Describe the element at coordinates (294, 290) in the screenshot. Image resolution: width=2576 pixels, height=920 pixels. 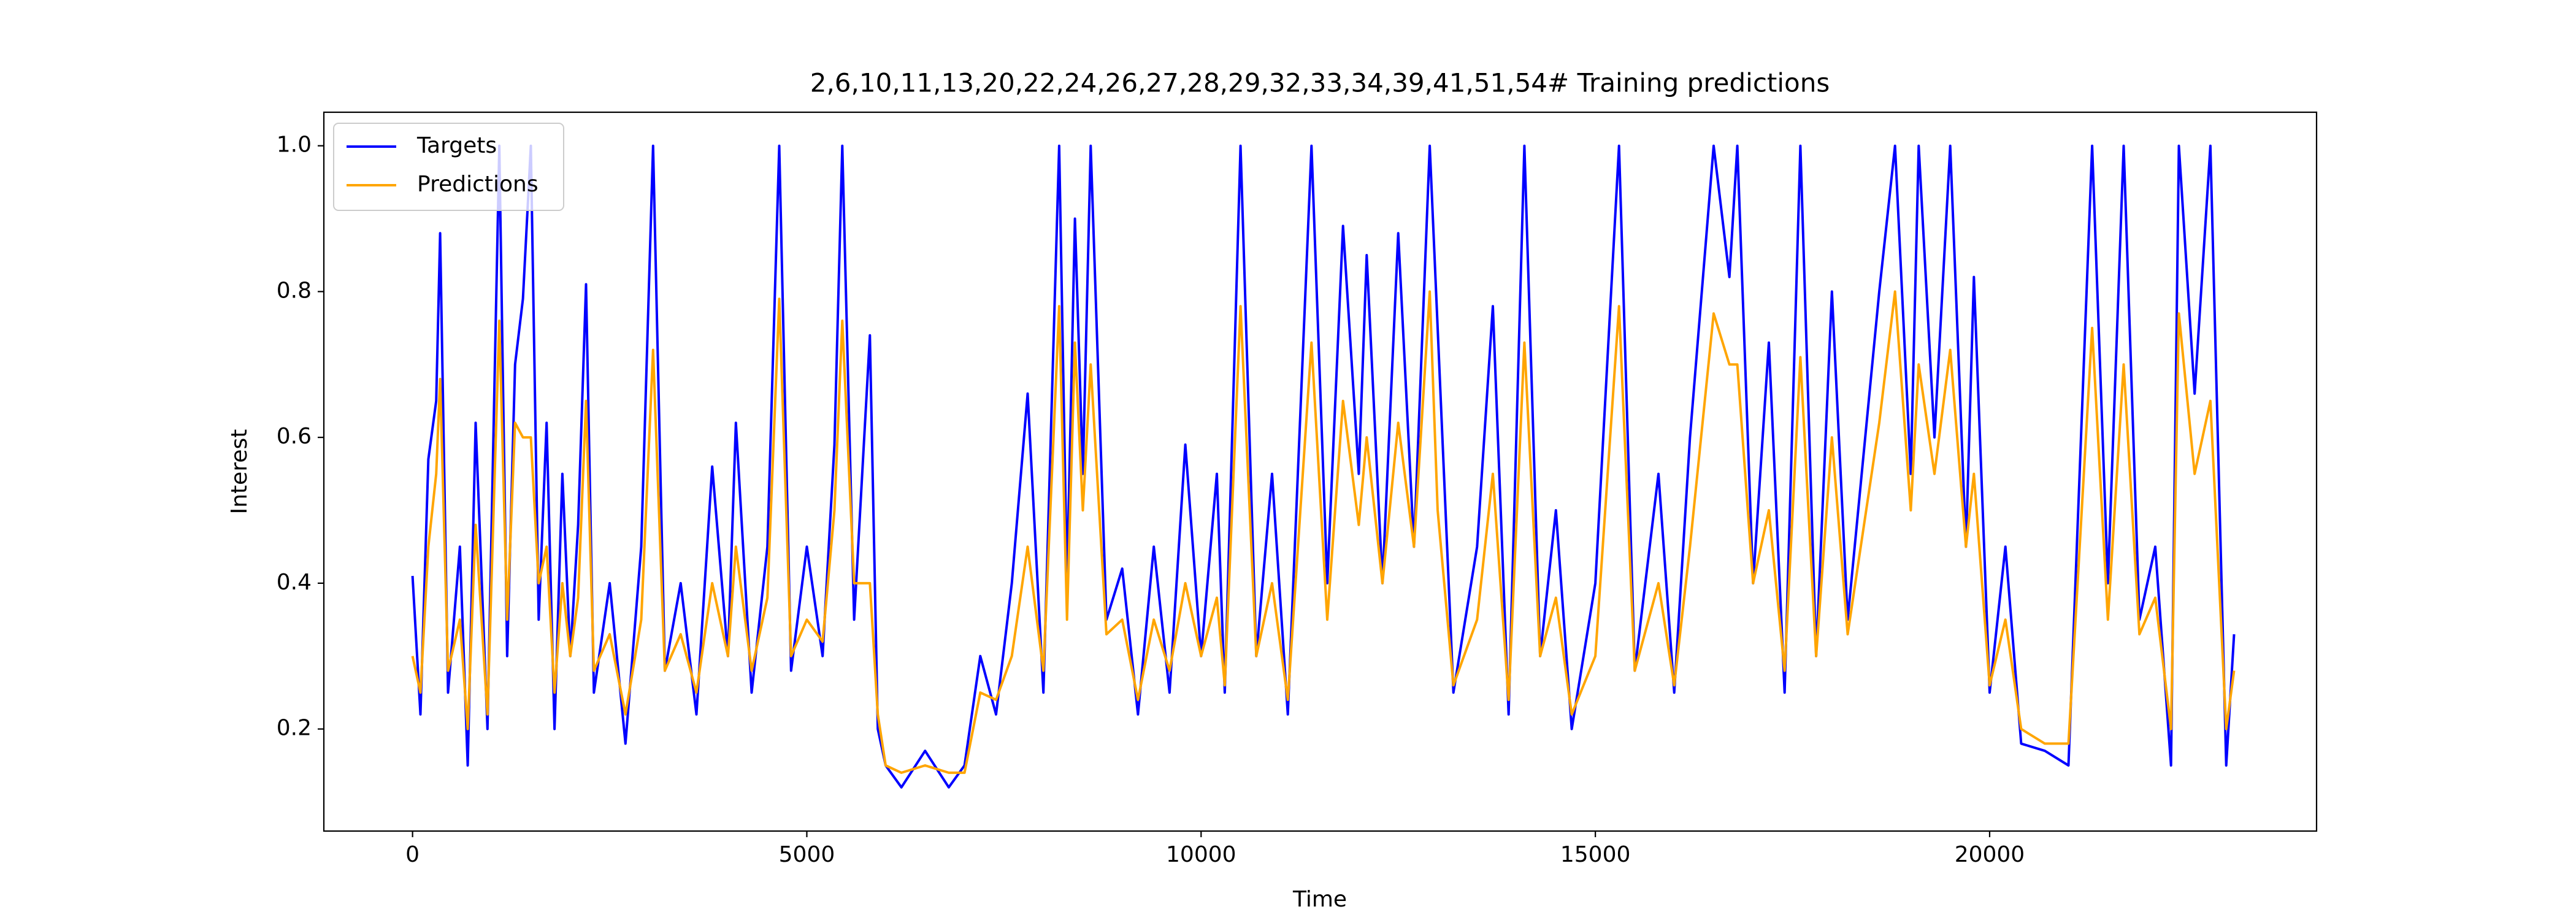
I see `y-tick-label: 0.8` at that location.